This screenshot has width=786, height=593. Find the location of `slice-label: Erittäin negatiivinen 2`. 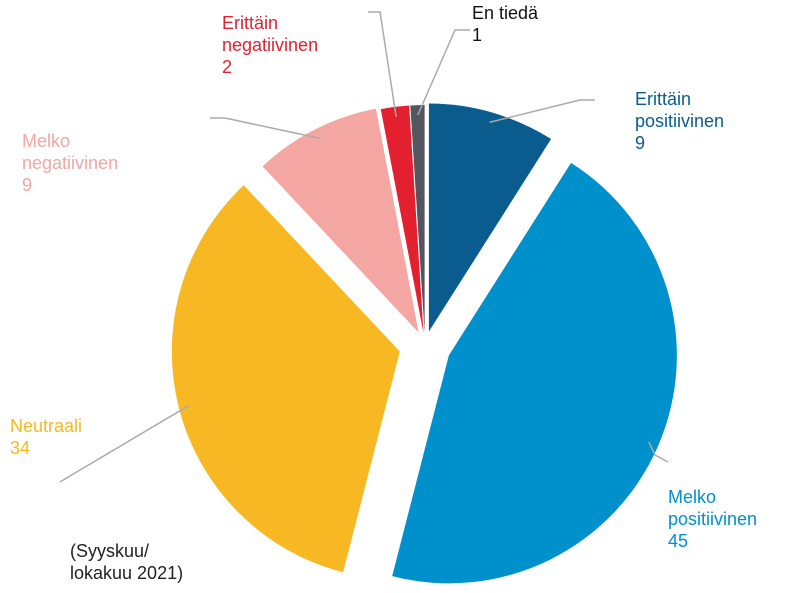

slice-label: Erittäin negatiivinen 2 is located at coordinates (287, 45).